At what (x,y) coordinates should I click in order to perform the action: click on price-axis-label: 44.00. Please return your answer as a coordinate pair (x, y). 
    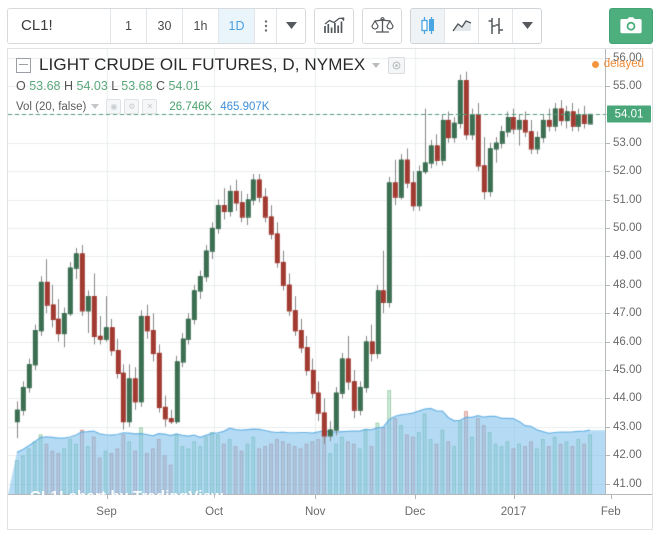
    Looking at the image, I should click on (627, 398).